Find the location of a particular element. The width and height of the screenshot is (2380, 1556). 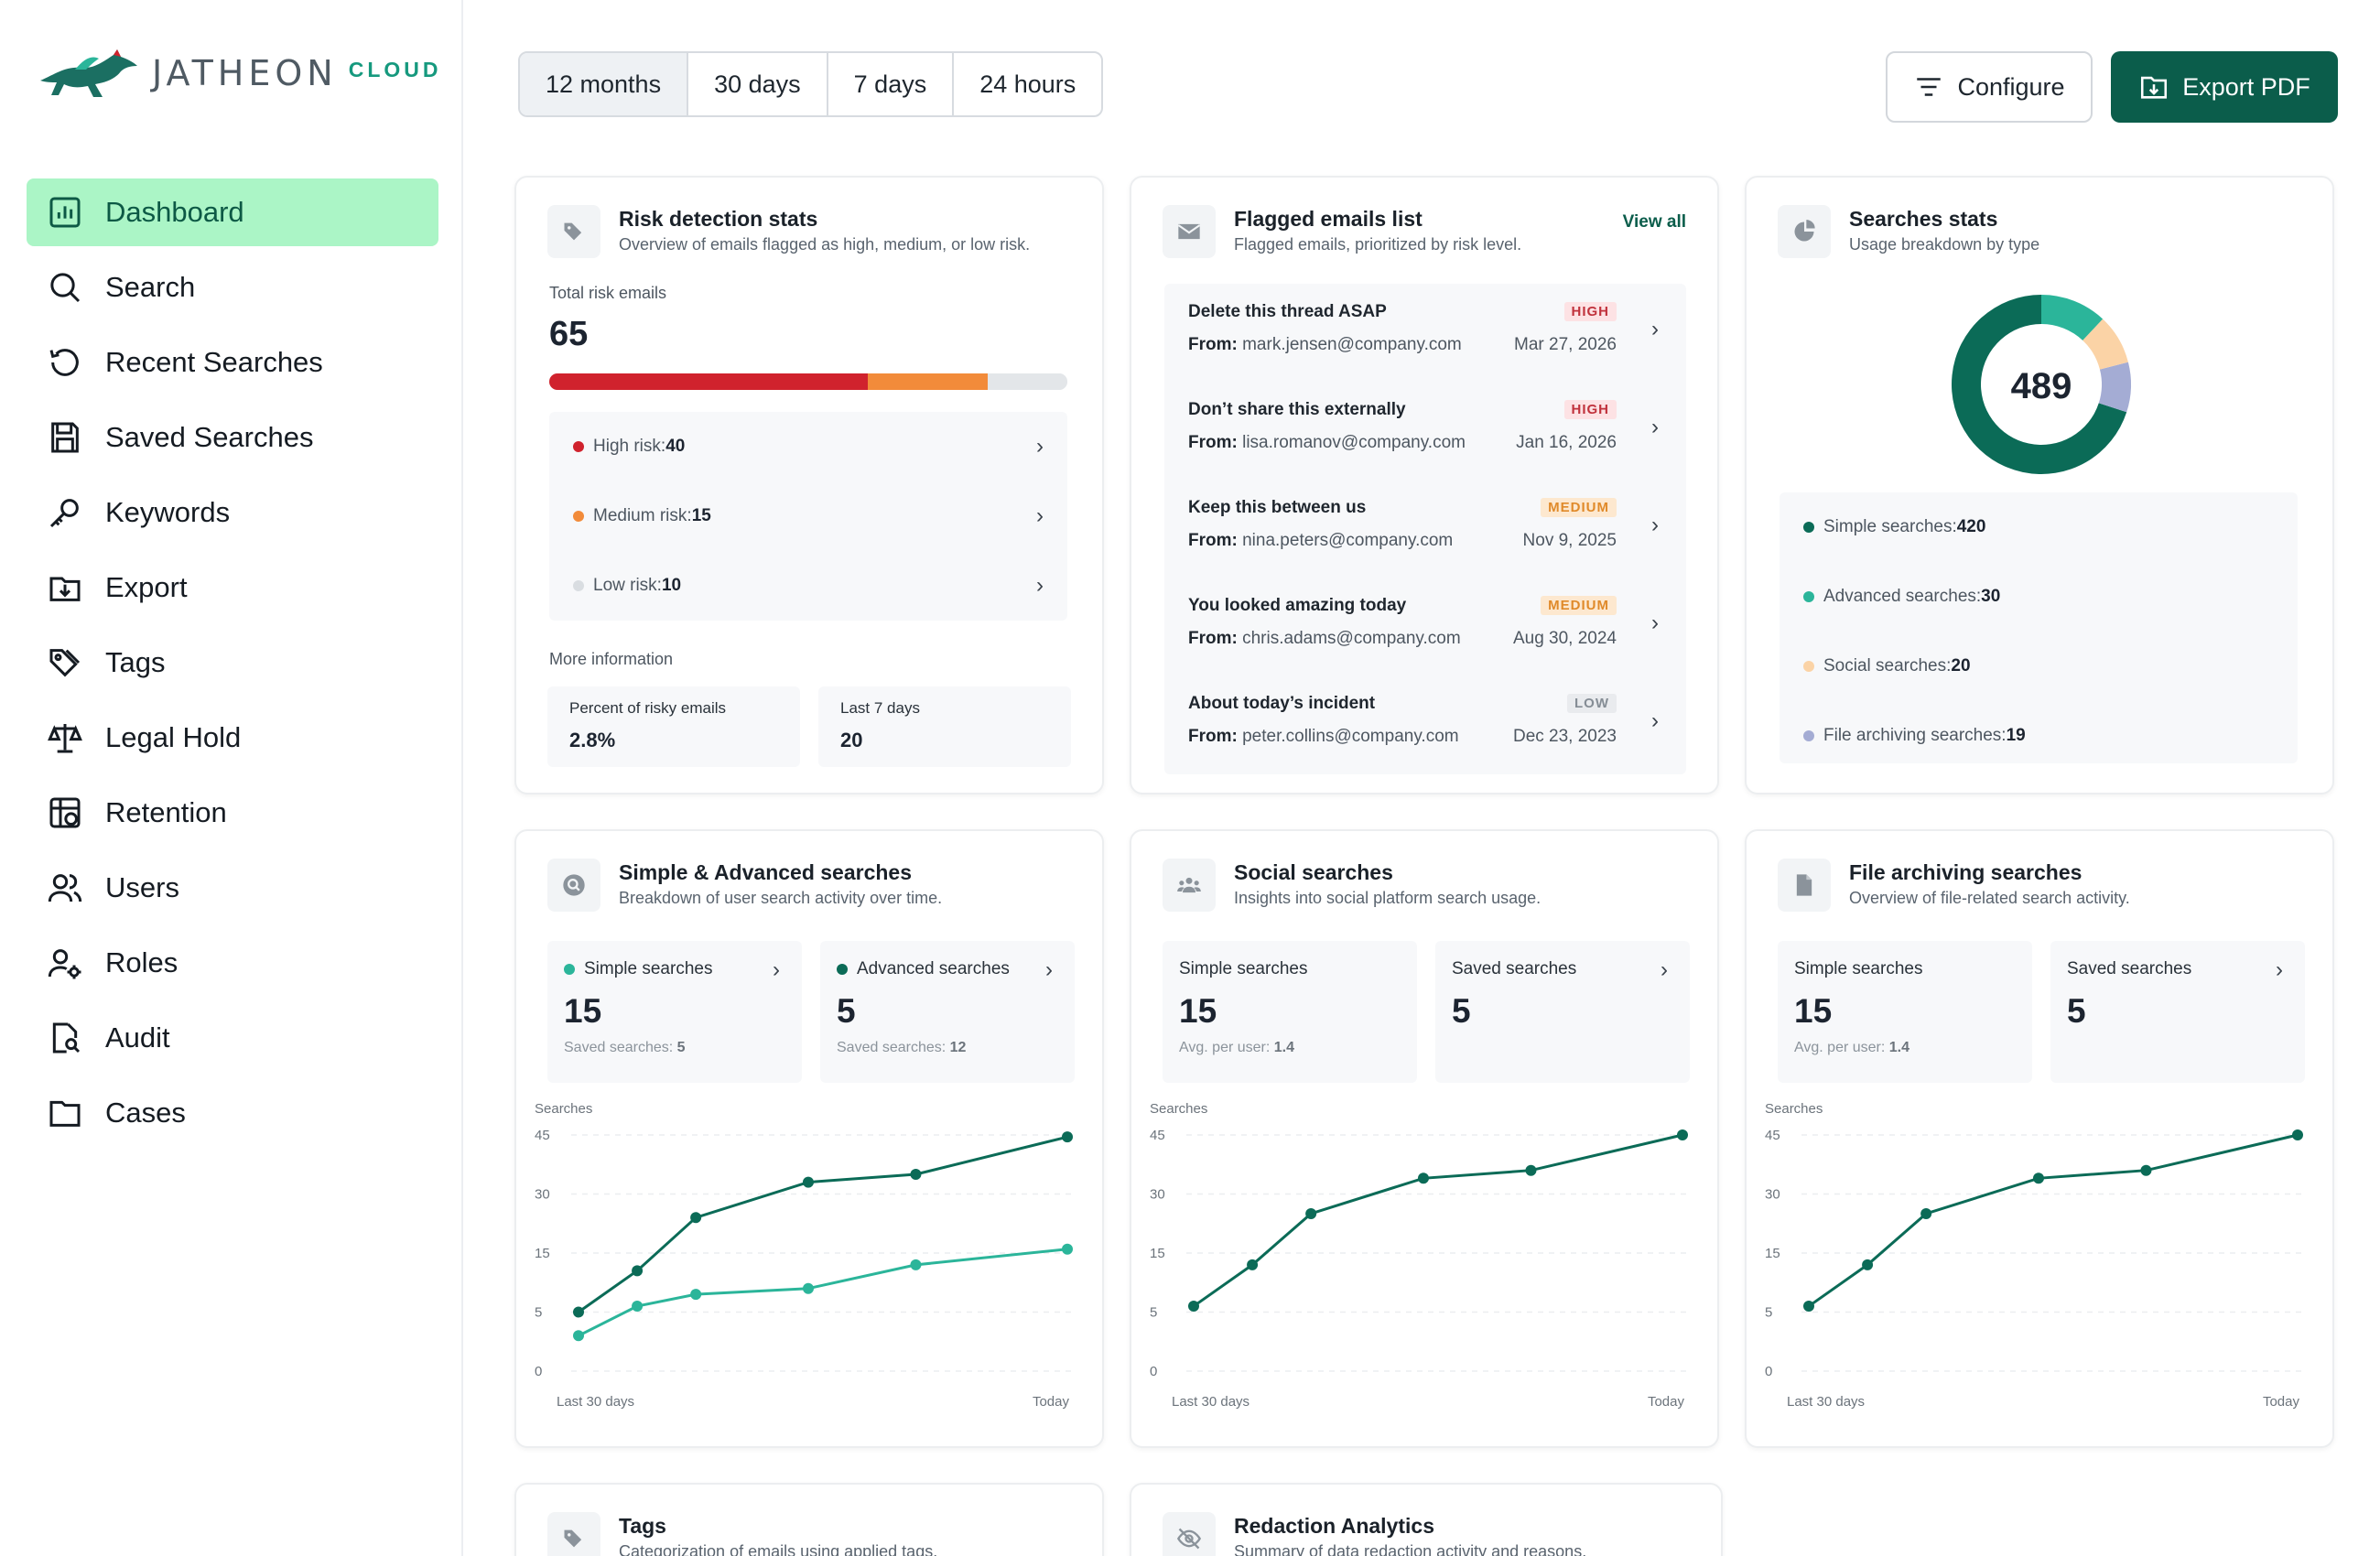

risk-level-badge: MEDIUM is located at coordinates (1579, 507).